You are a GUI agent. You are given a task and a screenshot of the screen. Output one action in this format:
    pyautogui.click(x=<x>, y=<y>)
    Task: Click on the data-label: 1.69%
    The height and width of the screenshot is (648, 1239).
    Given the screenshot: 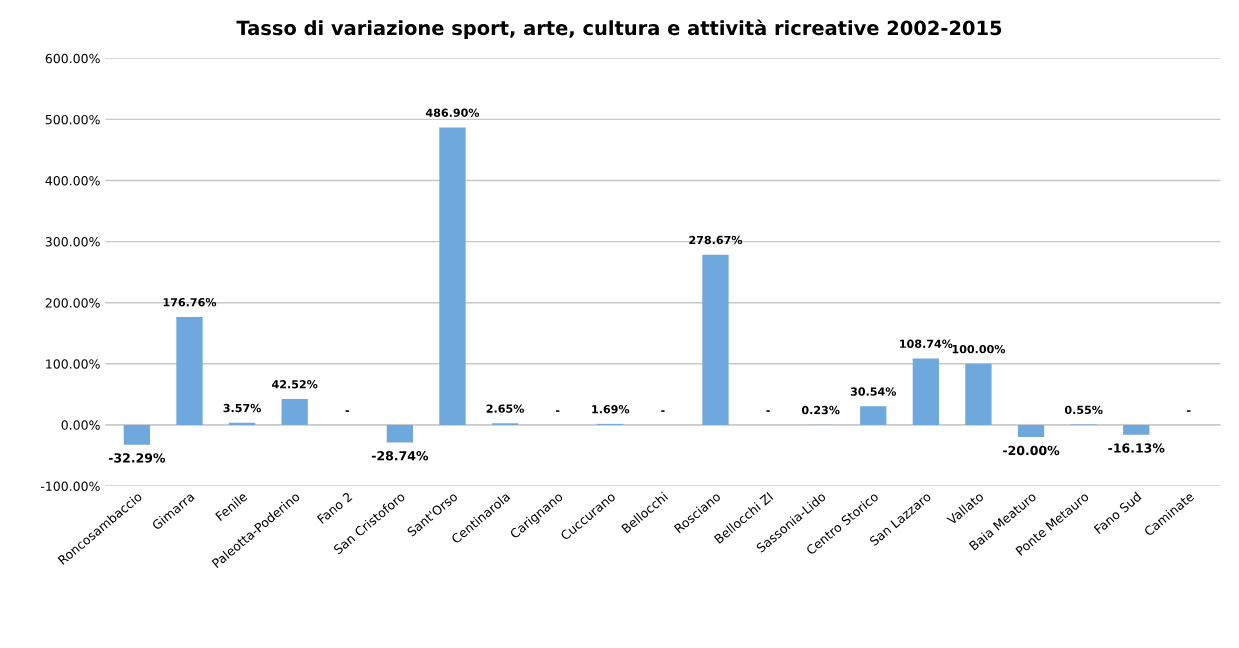 What is the action you would take?
    pyautogui.click(x=611, y=409)
    